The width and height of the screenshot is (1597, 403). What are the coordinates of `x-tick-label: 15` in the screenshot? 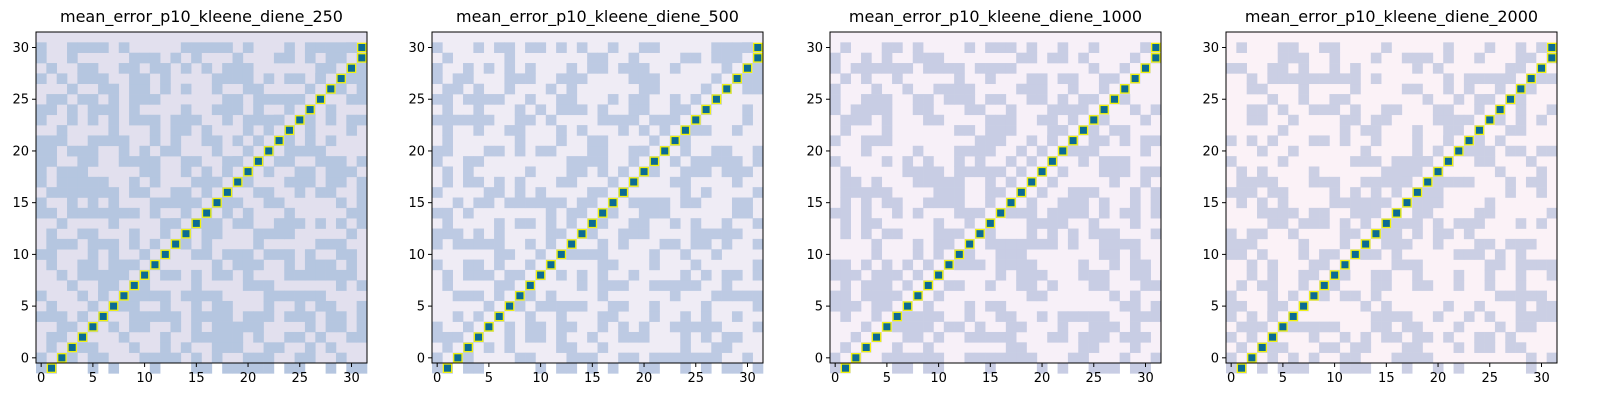 It's located at (990, 378).